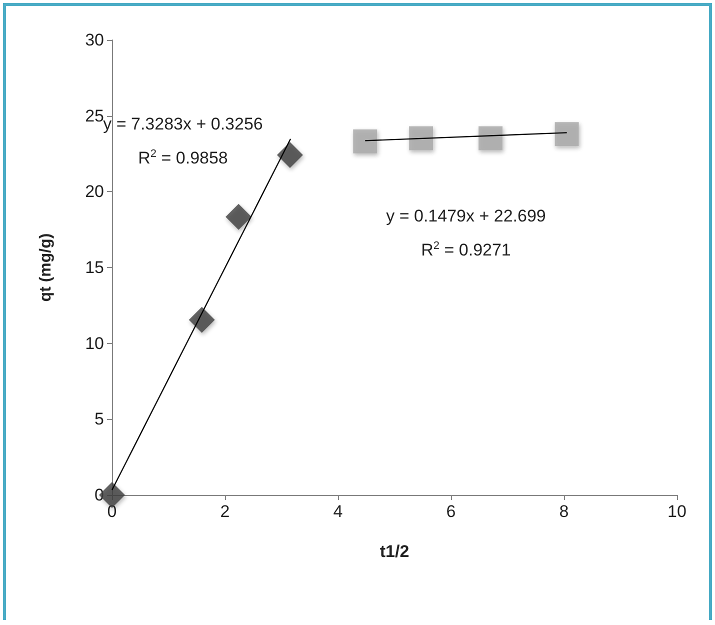 The width and height of the screenshot is (715, 625). I want to click on annotation: y = 0.1479x + 22.699, so click(466, 216).